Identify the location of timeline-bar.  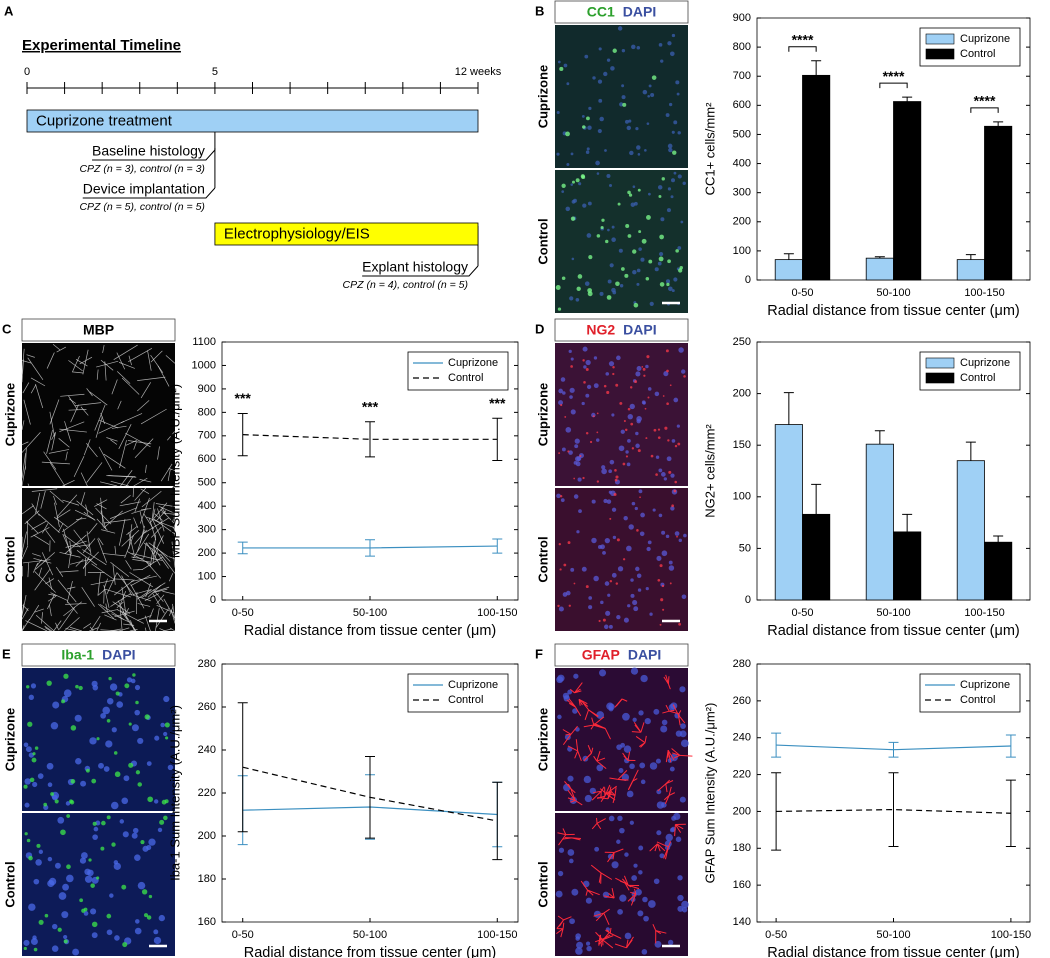
(252, 121).